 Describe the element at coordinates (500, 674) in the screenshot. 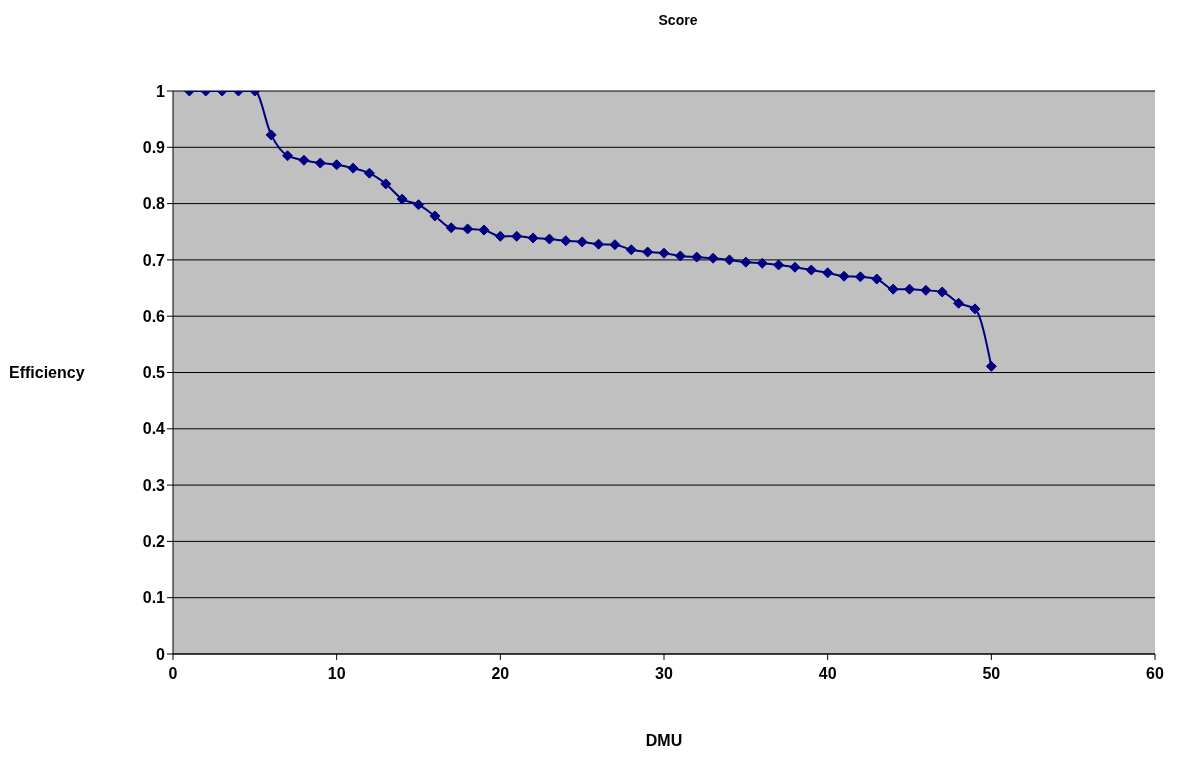

I see `x-tick-label: 20` at that location.